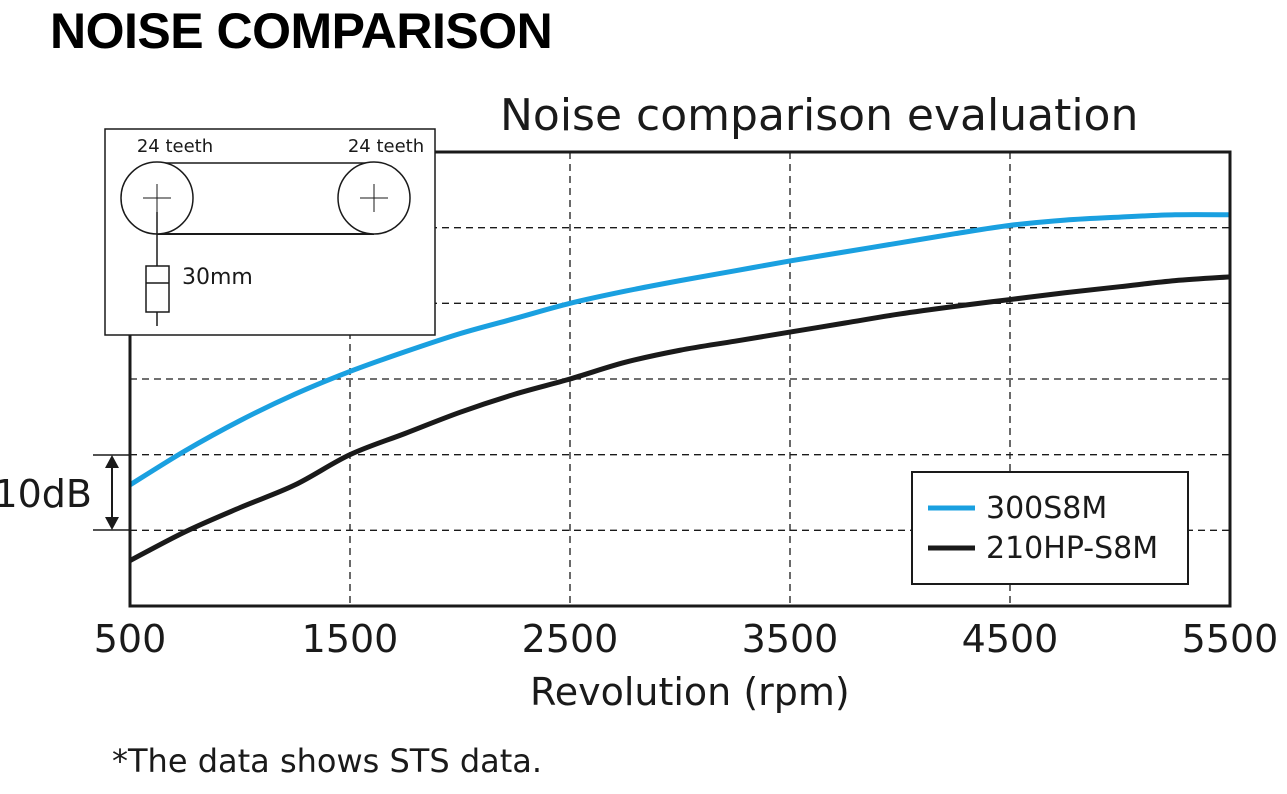 The height and width of the screenshot is (794, 1287). I want to click on footnote: *The data shows STS data., so click(327, 761).